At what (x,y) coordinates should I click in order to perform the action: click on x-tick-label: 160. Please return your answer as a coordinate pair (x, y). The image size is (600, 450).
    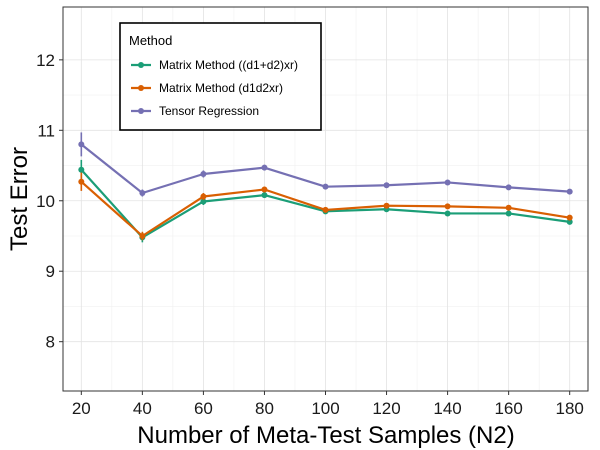
    Looking at the image, I should click on (508, 408).